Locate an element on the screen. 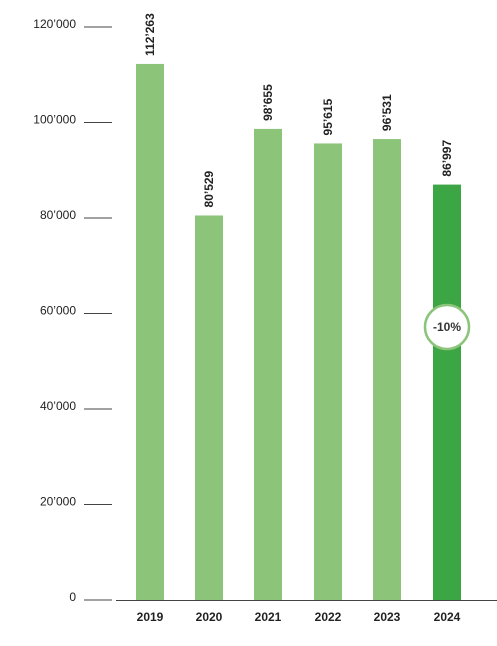 This screenshot has height=646, width=497. x-tick-label: 2022 is located at coordinates (328, 617).